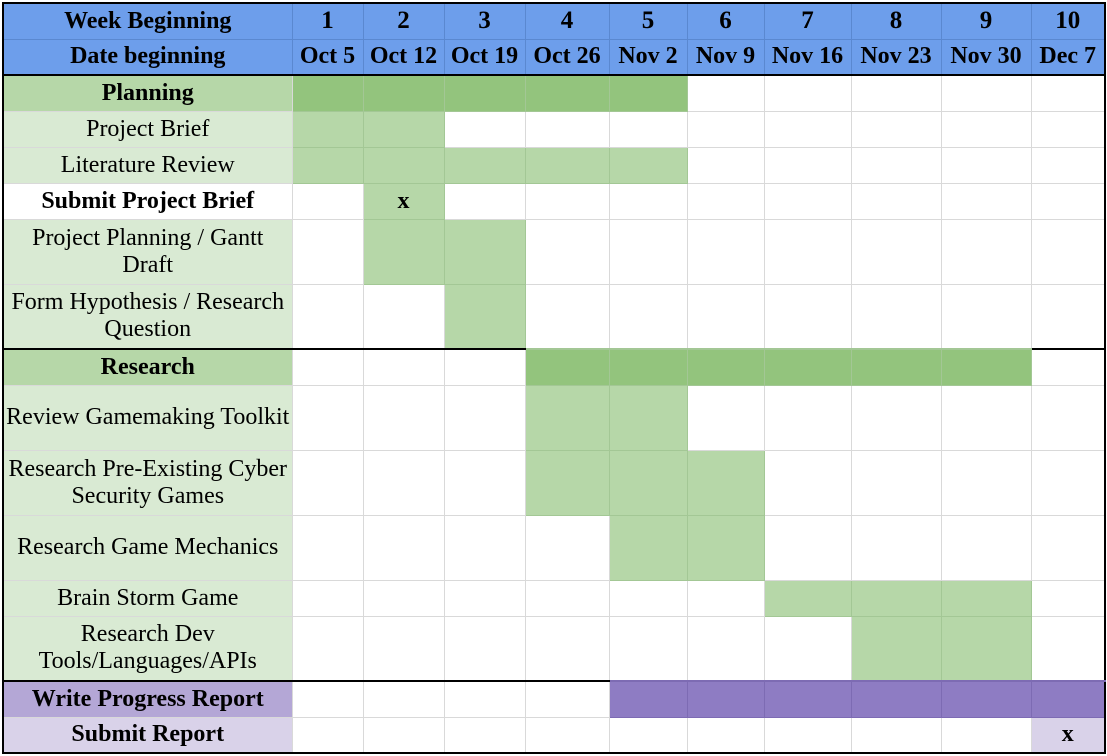 The height and width of the screenshot is (756, 1107). What do you see at coordinates (147, 699) in the screenshot?
I see `task-label: Write Progress Report` at bounding box center [147, 699].